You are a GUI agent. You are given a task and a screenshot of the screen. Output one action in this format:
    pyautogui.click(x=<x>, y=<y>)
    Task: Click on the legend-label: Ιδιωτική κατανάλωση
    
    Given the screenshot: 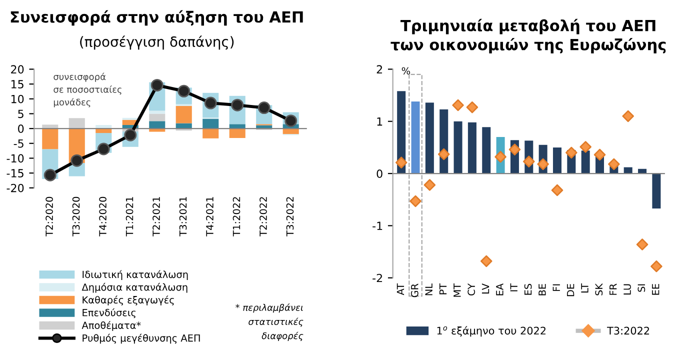 What is the action you would take?
    pyautogui.click(x=135, y=275)
    